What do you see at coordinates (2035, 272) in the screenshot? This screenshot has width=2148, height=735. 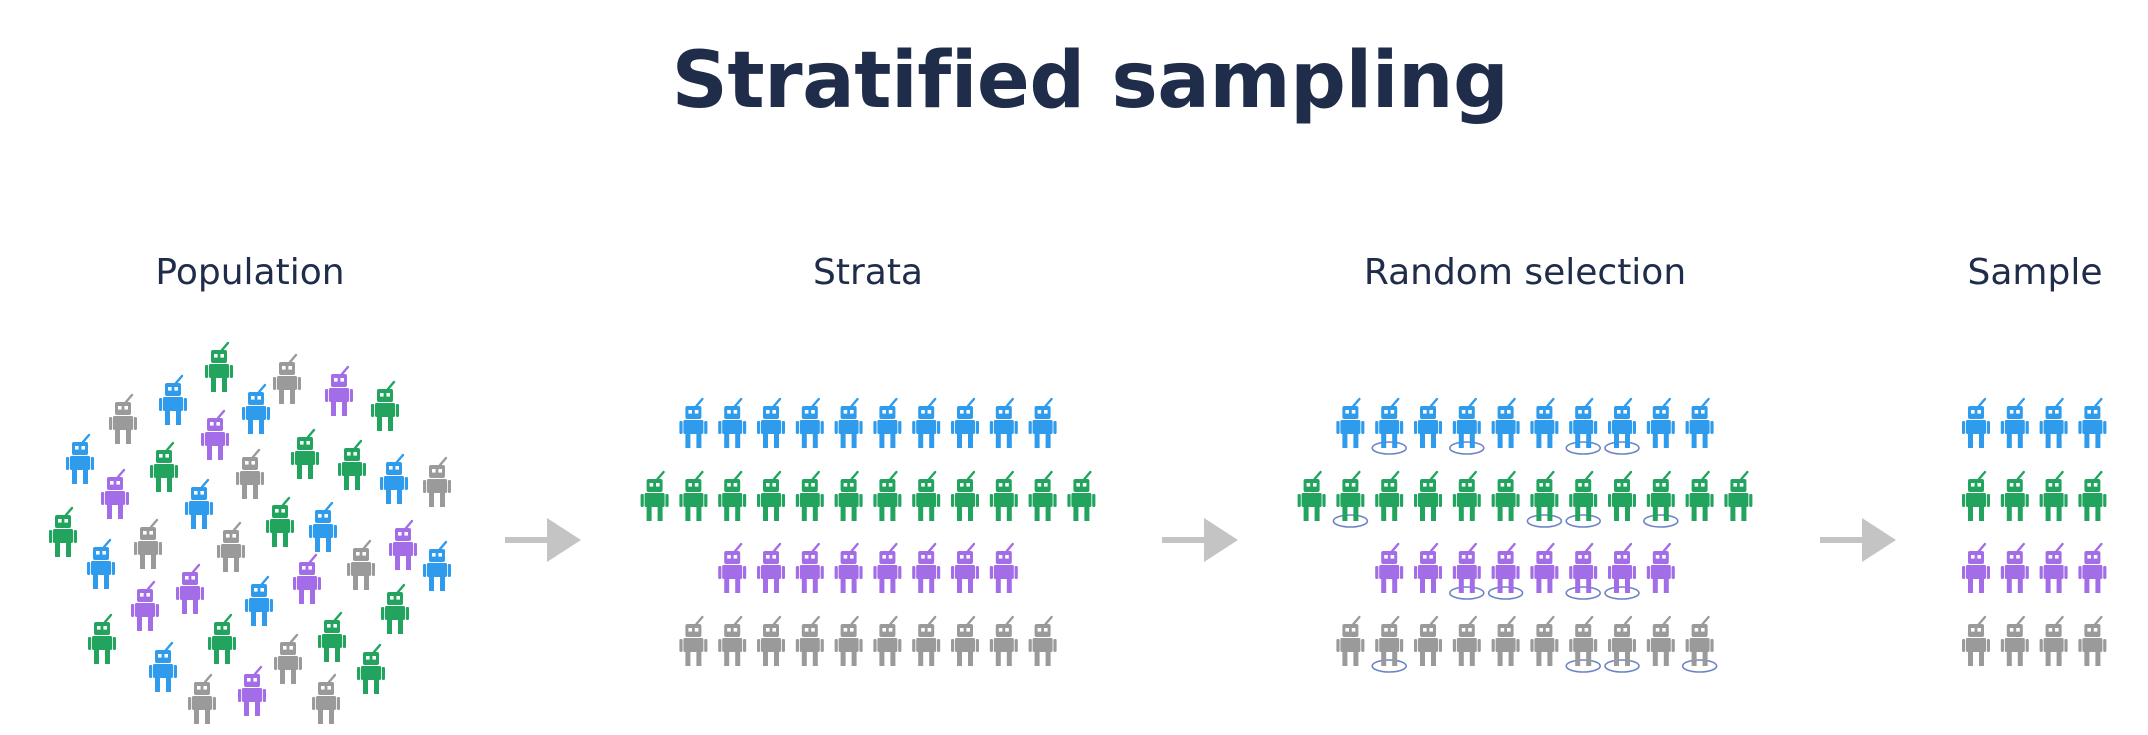 I see `sample-label: Sample` at bounding box center [2035, 272].